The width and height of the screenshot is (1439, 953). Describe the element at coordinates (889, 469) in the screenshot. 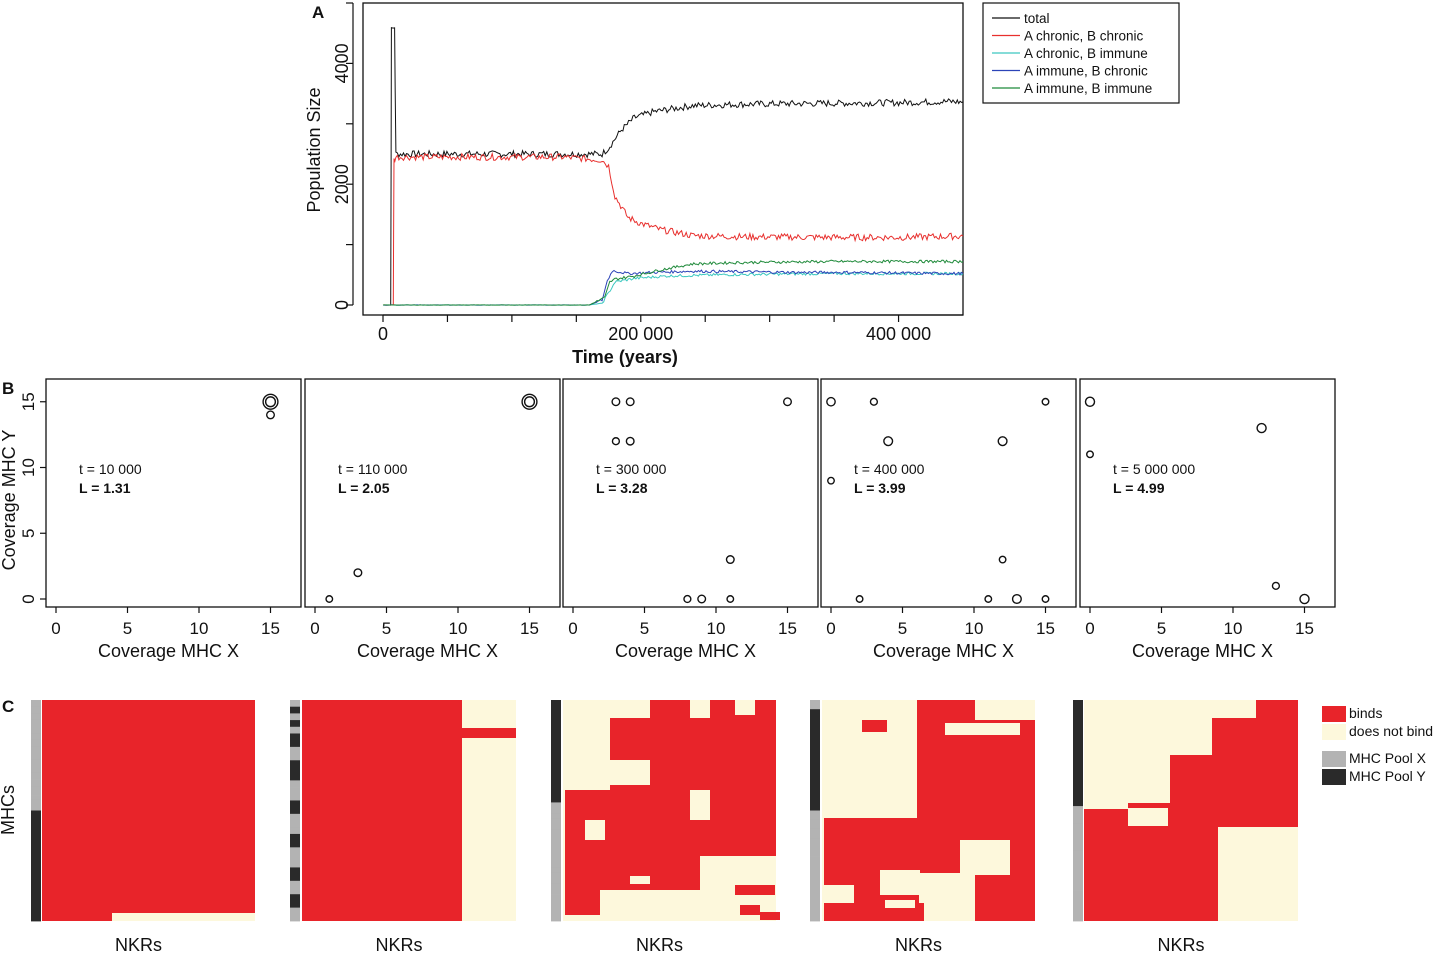

I see `time-label-3: t = 400 000` at that location.